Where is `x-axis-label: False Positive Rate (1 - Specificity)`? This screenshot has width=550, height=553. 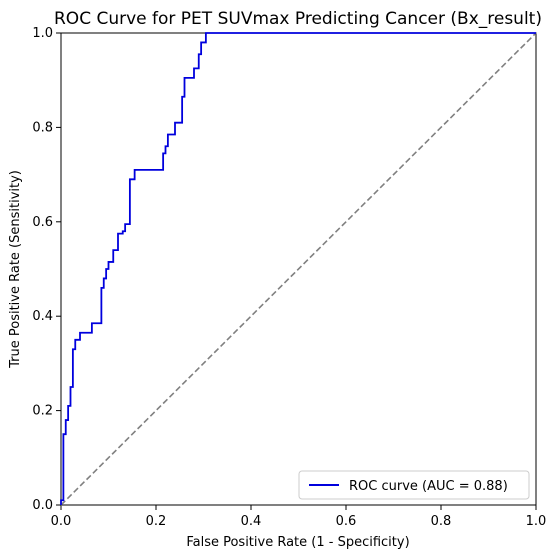
x-axis-label: False Positive Rate (1 - Specificity) is located at coordinates (297, 542).